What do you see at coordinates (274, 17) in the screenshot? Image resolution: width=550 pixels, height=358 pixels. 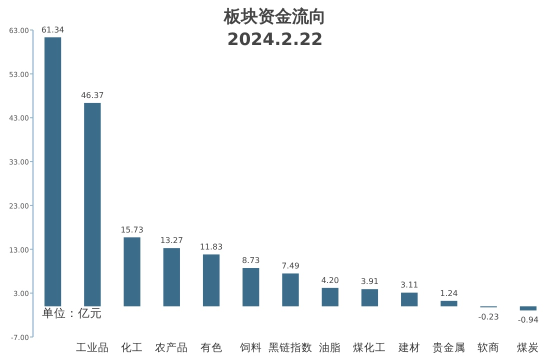 I see `chart-title: 板块资金流向` at bounding box center [274, 17].